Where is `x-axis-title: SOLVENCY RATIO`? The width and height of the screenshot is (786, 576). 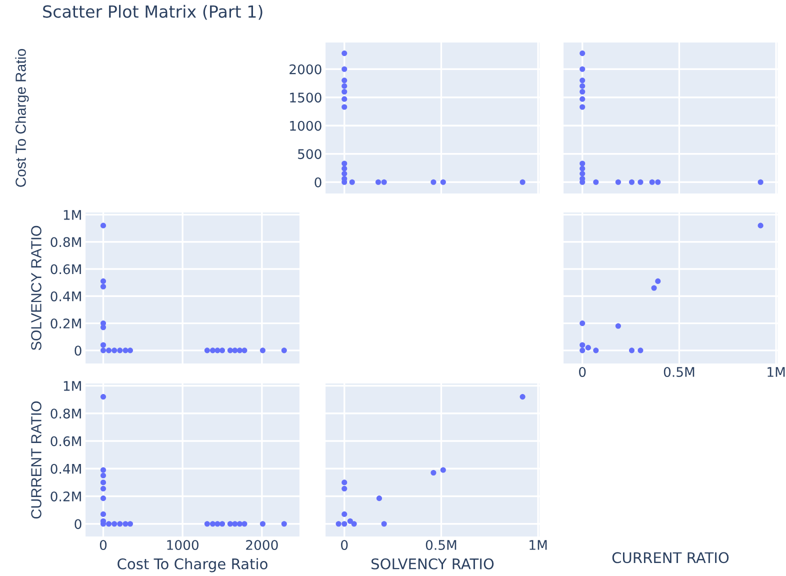
x-axis-title: SOLVENCY RATIO is located at coordinates (433, 564).